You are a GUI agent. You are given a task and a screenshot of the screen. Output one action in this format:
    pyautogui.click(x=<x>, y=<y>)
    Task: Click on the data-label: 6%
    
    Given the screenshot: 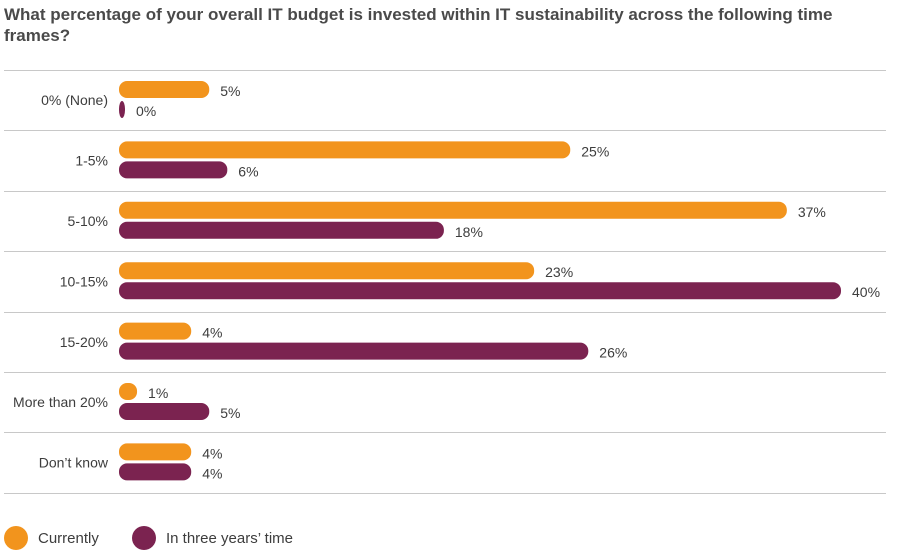 What is the action you would take?
    pyautogui.click(x=248, y=171)
    